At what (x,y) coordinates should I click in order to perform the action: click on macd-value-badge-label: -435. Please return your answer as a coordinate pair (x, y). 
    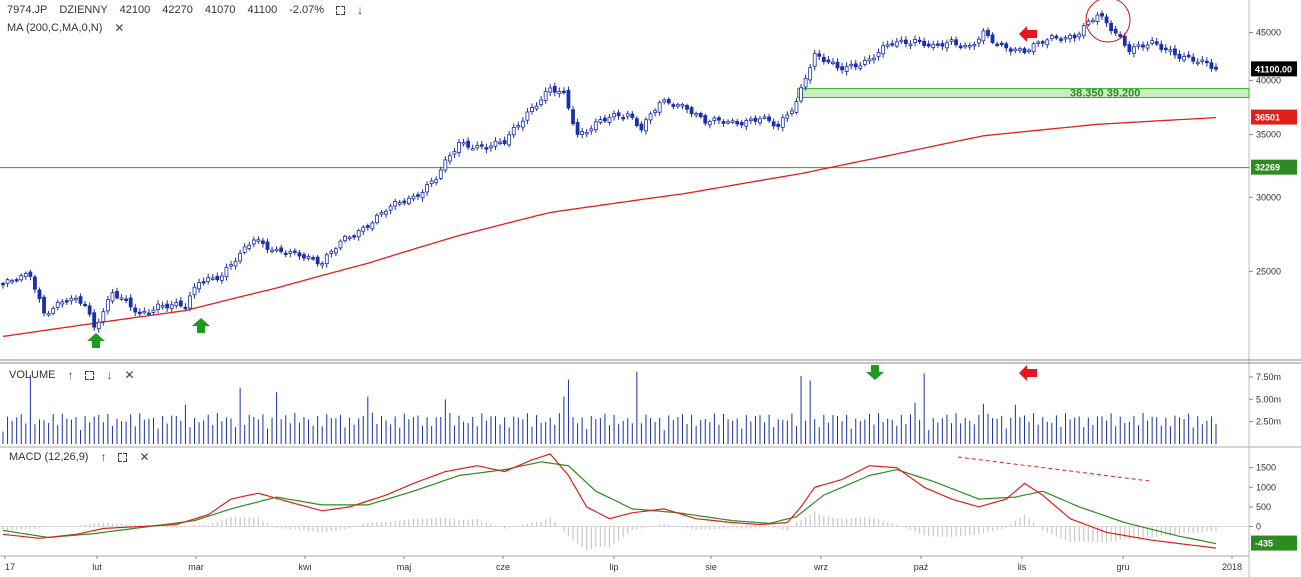
    Looking at the image, I should click on (1264, 544).